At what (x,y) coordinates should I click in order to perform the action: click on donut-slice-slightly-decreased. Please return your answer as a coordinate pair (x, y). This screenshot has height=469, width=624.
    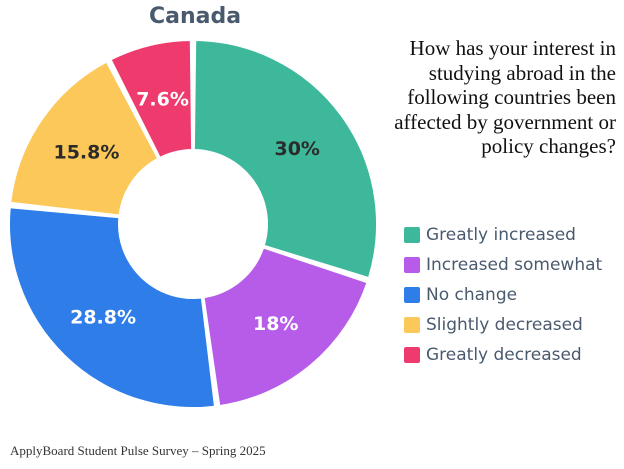
    Looking at the image, I should click on (84, 138).